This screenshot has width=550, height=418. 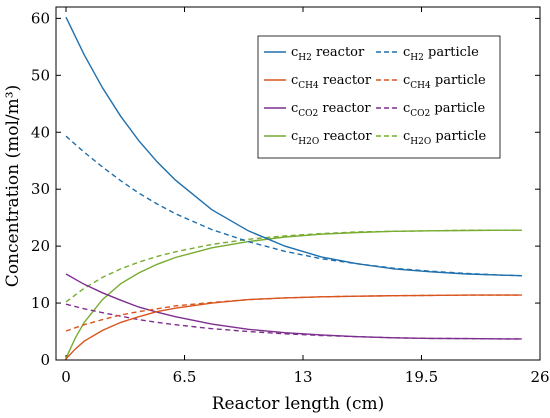 I want to click on legend-label: cH2 reactor, so click(x=328, y=54).